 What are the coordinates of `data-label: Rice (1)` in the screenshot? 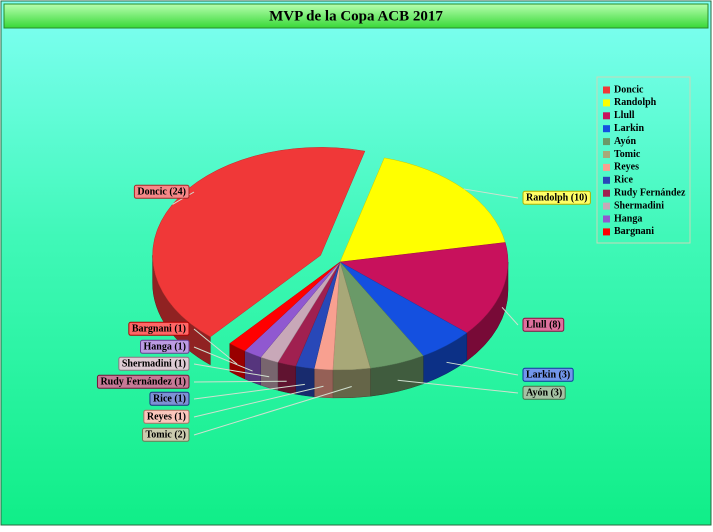 It's located at (169, 398).